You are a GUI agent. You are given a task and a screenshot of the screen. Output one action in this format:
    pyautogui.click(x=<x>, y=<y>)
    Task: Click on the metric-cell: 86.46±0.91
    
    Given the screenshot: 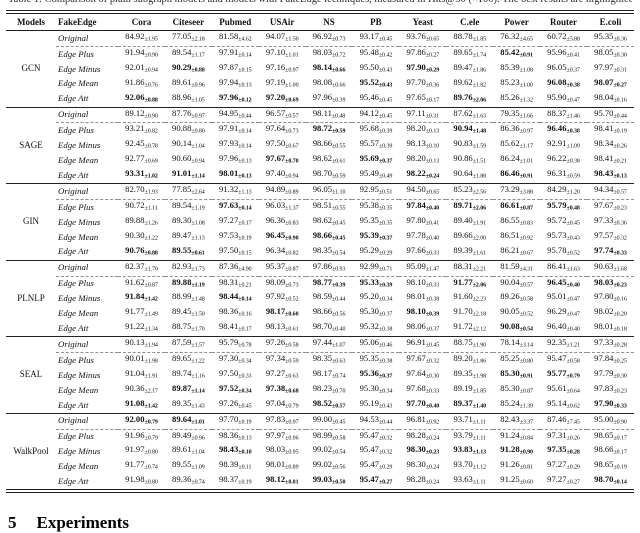 What is the action you would take?
    pyautogui.click(x=516, y=174)
    